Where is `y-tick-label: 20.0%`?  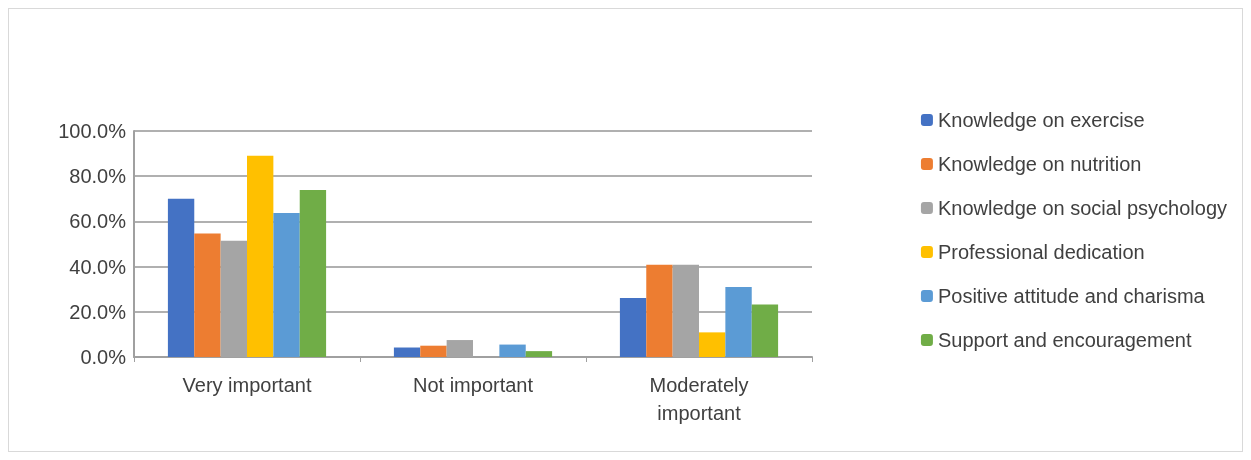 y-tick-label: 20.0% is located at coordinates (98, 311).